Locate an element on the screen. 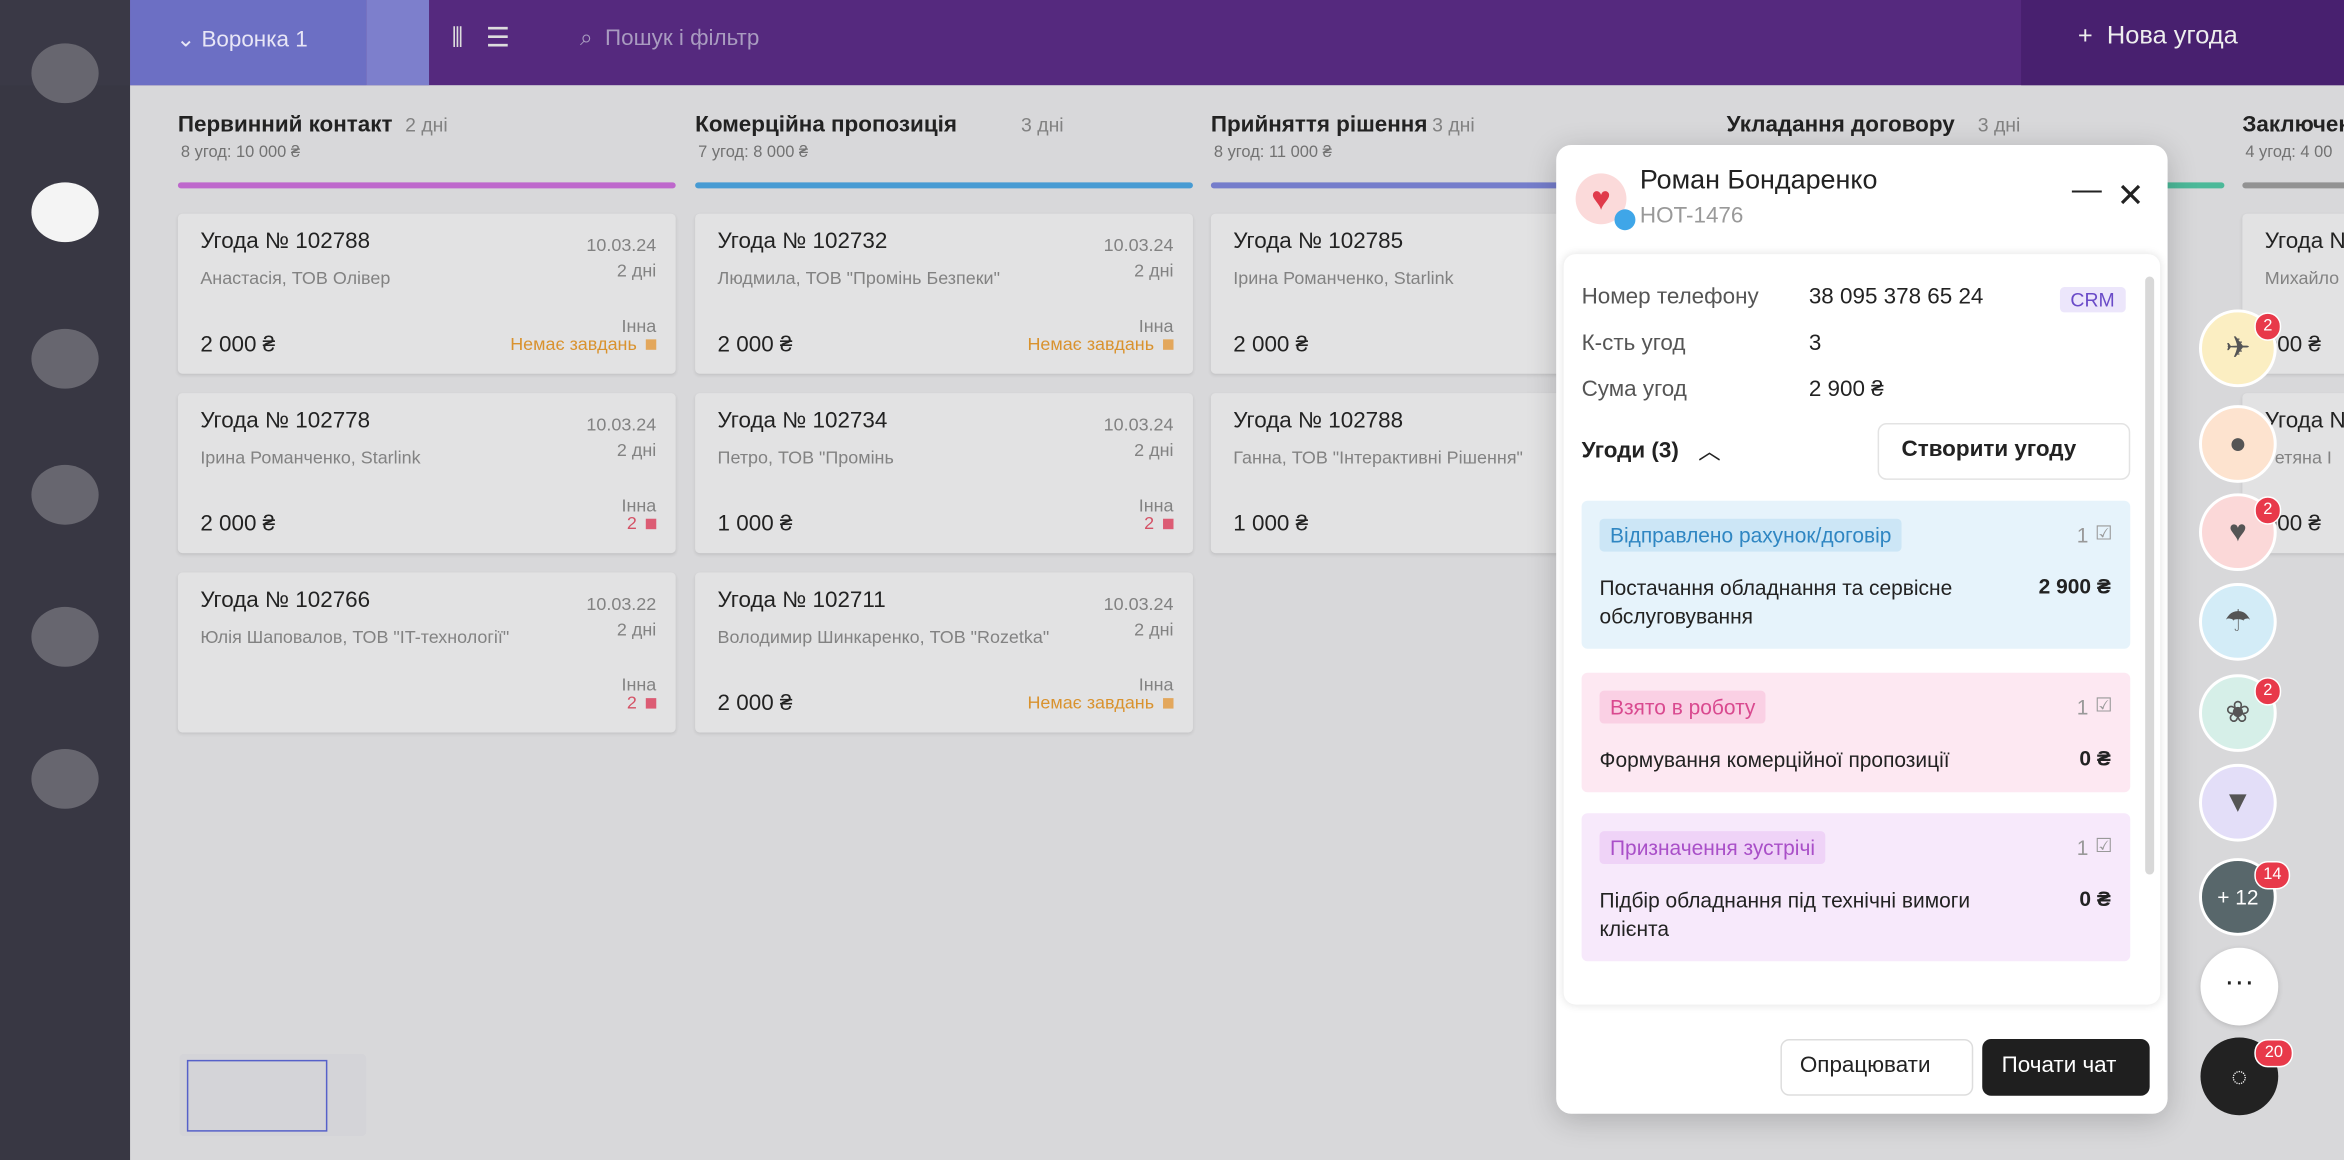 The image size is (2344, 1160). search: ⌕ Пошук і фільтр is located at coordinates (670, 38).